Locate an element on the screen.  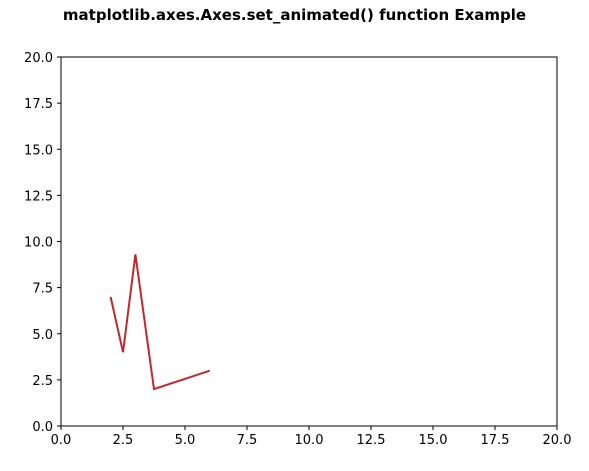
series-lines is located at coordinates (160, 322).